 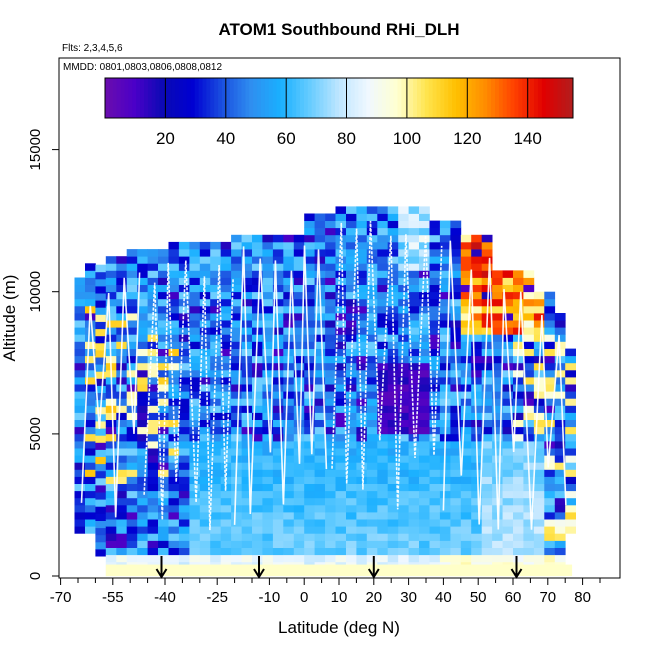 I want to click on colorbar-tick-label: 40, so click(x=225, y=138).